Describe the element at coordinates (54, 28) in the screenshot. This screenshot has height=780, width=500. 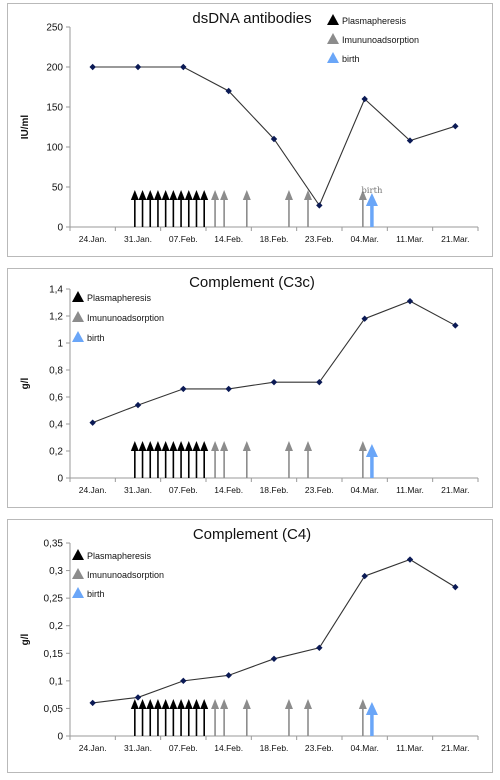
I see `y-tick-label: 250` at that location.